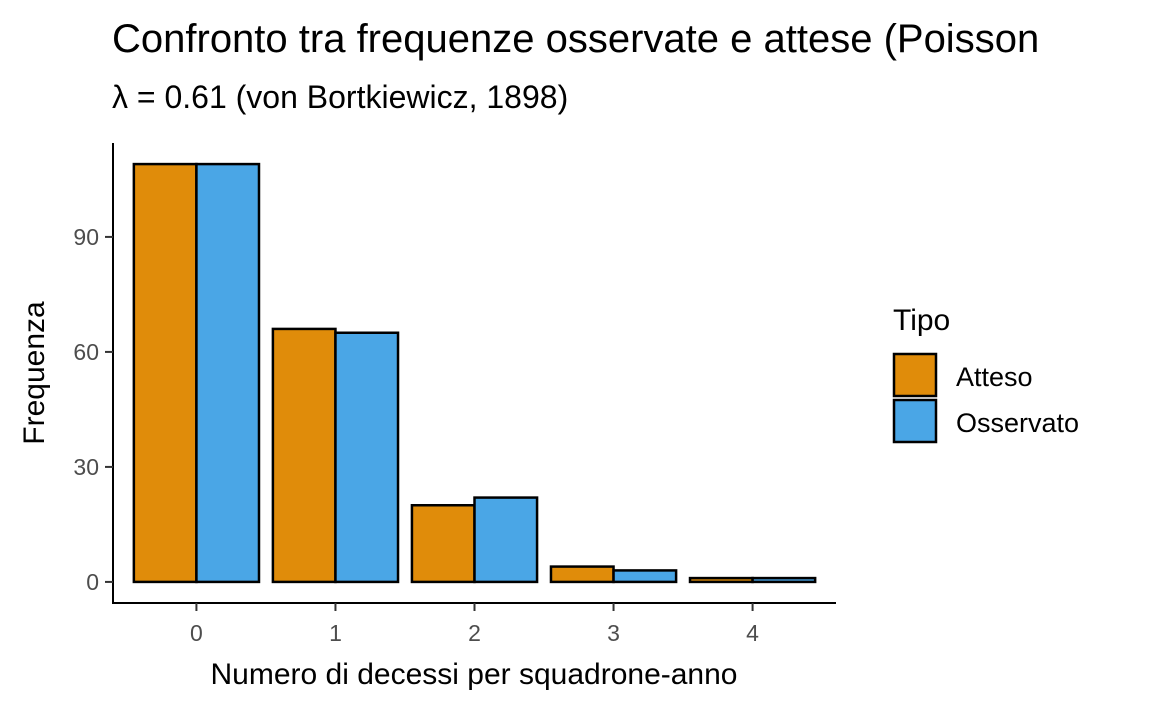 This screenshot has width=1152, height=711. What do you see at coordinates (340, 97) in the screenshot?
I see `chart-subtitle: λ = 0.61 (von Bortkiewicz, 1898)` at bounding box center [340, 97].